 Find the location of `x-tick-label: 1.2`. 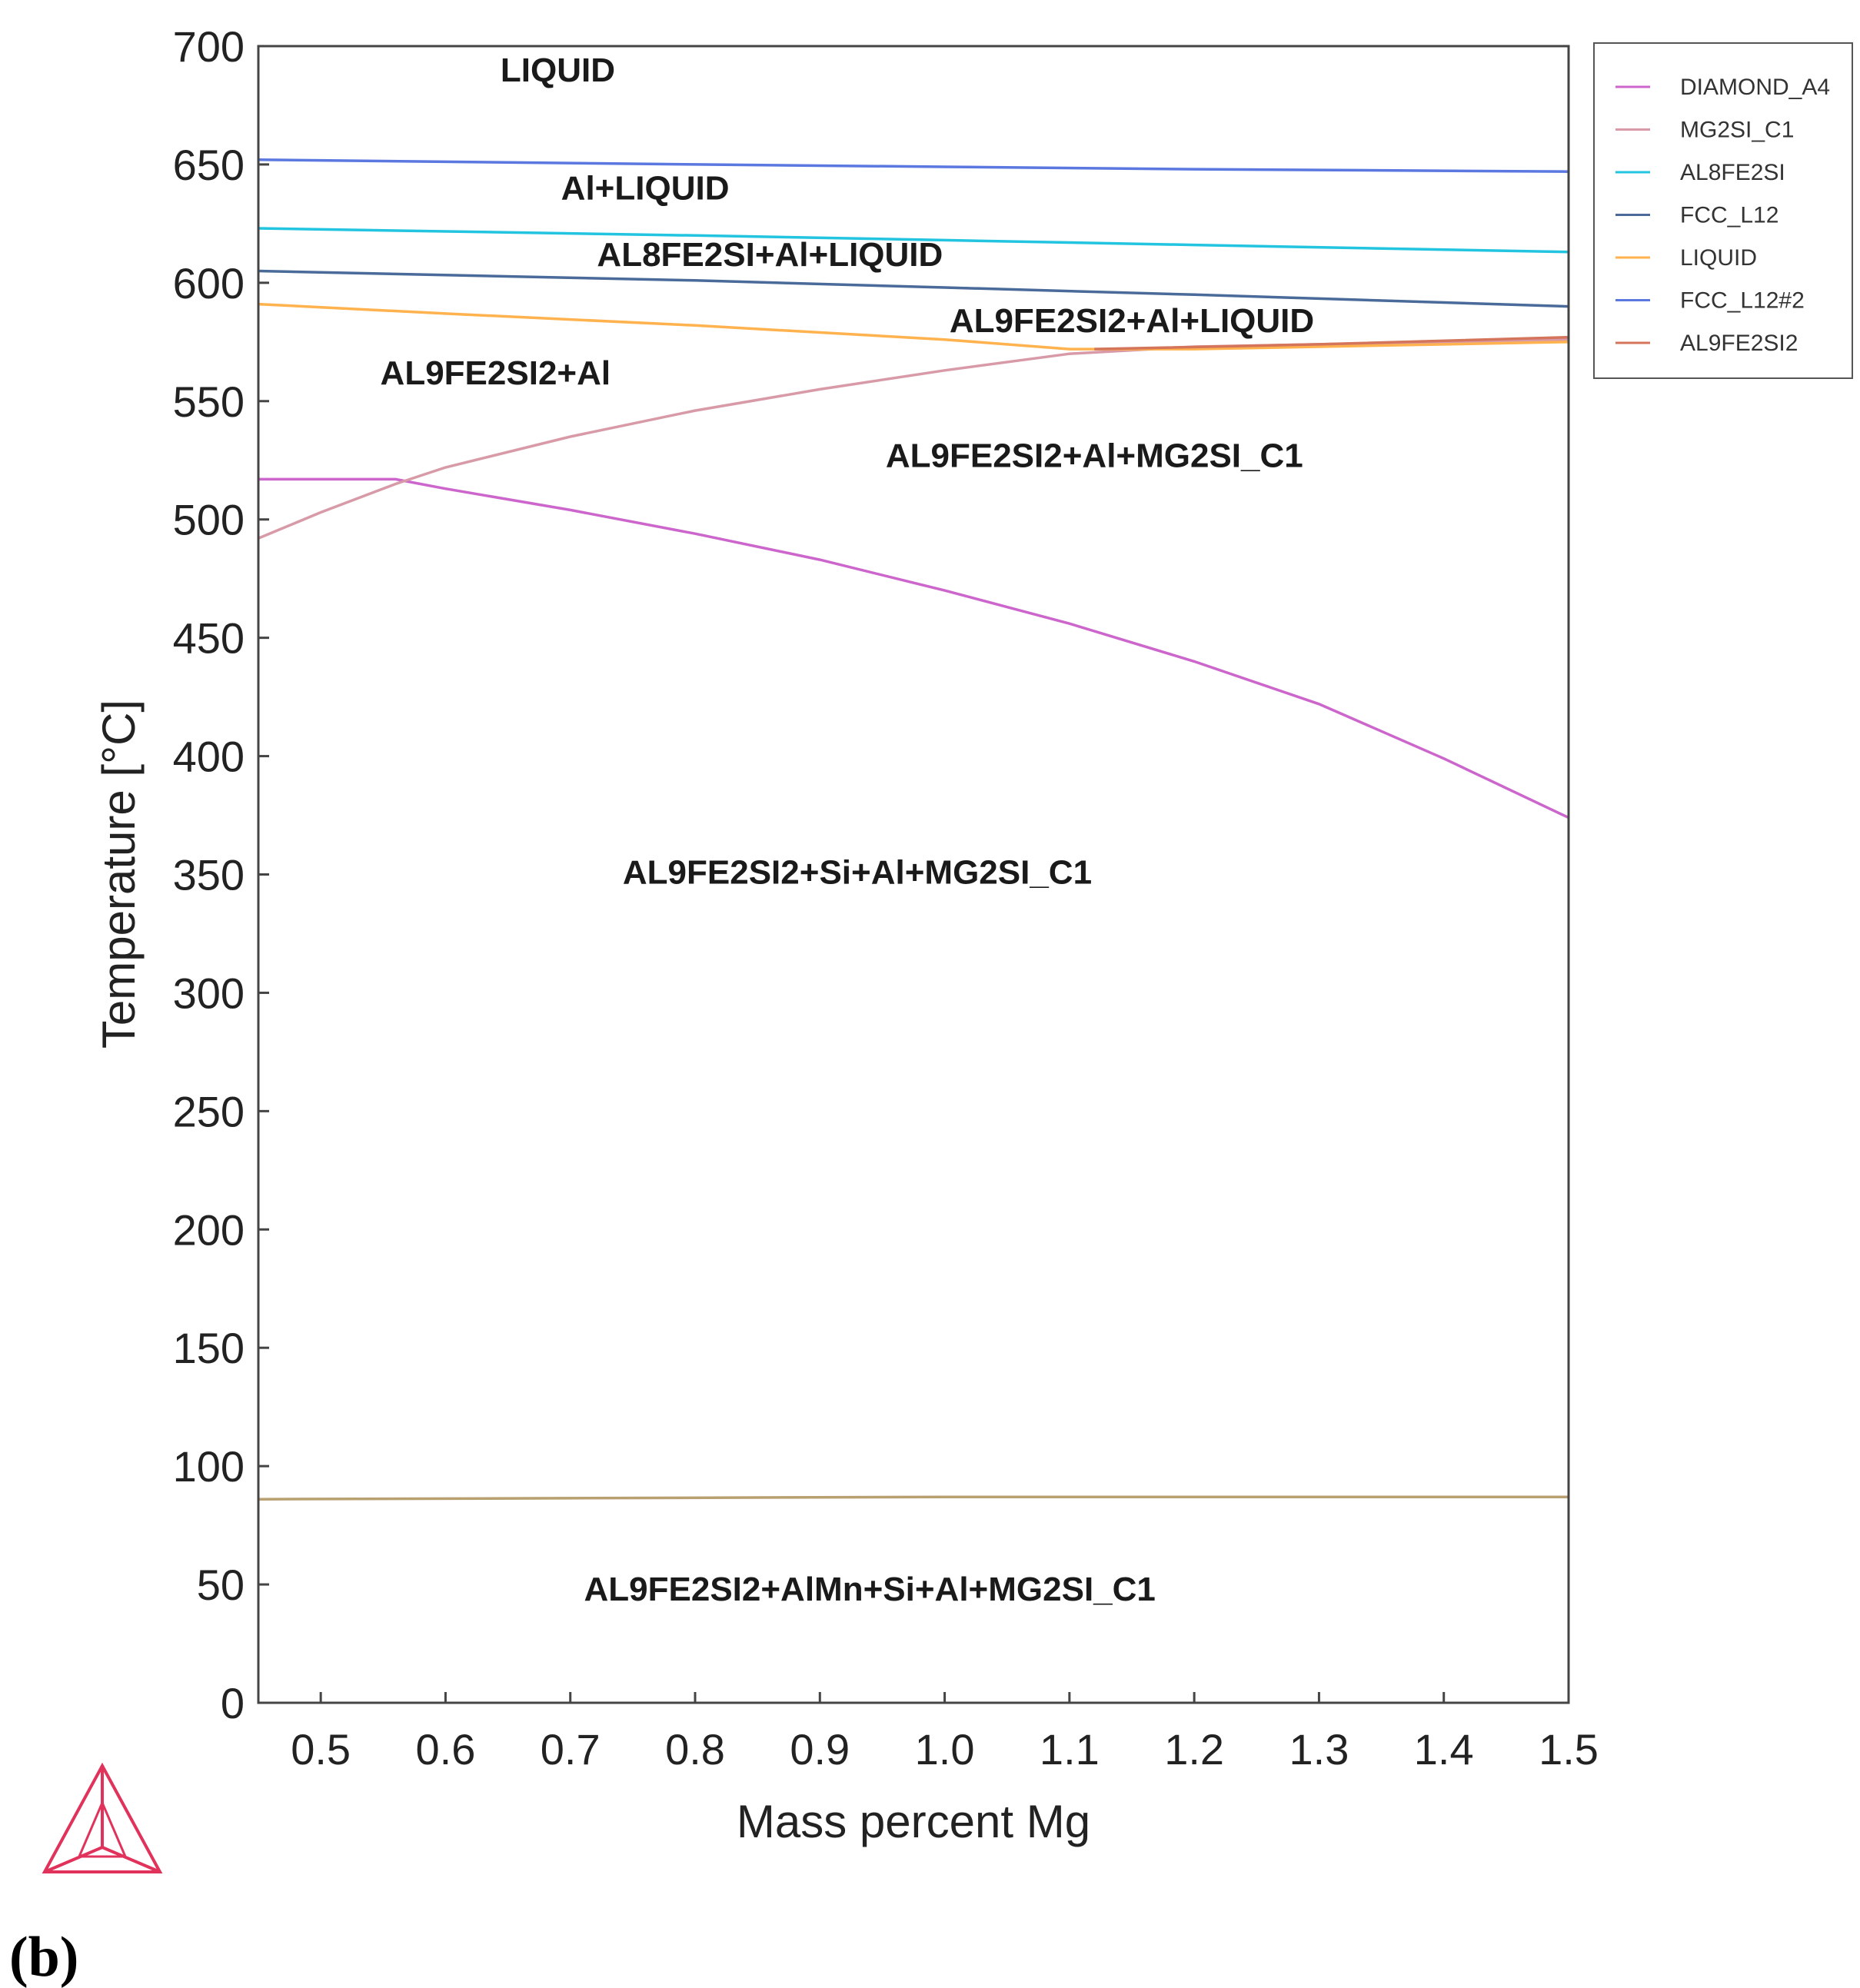

x-tick-label: 1.2 is located at coordinates (1194, 1749).